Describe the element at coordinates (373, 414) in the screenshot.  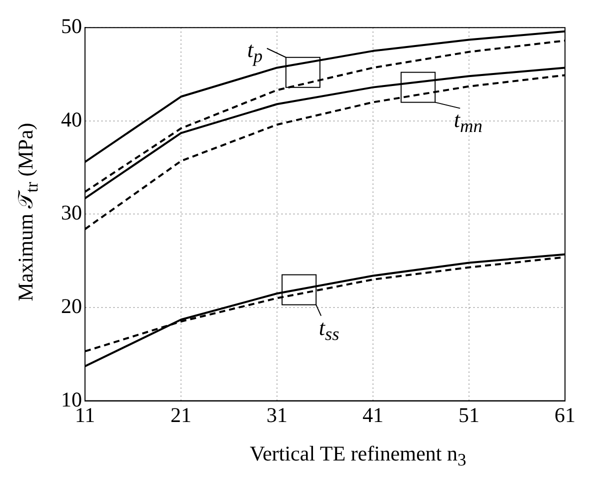
I see `x-tick-label: 41` at that location.